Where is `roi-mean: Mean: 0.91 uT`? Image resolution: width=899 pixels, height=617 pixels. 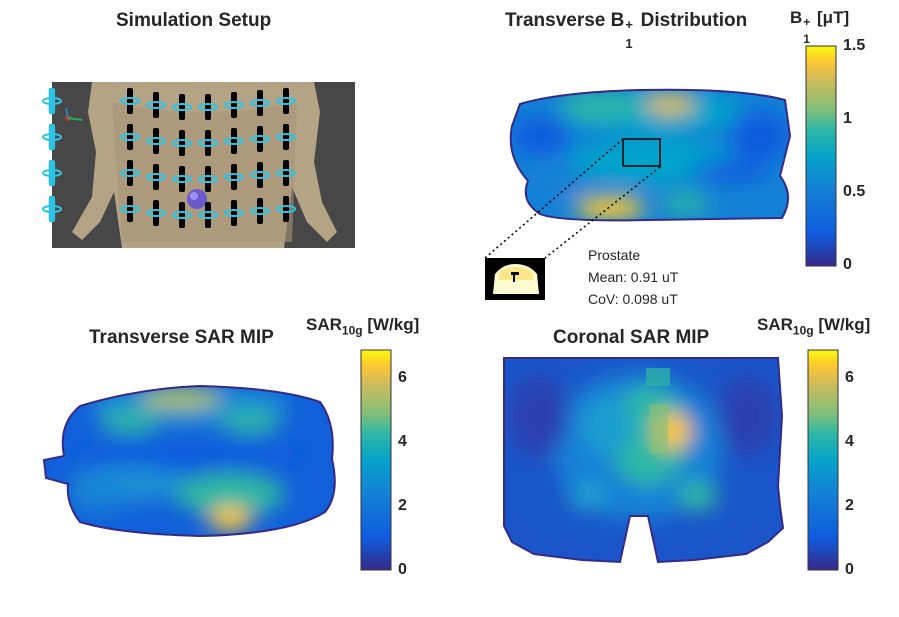
roi-mean: Mean: 0.91 uT is located at coordinates (633, 277).